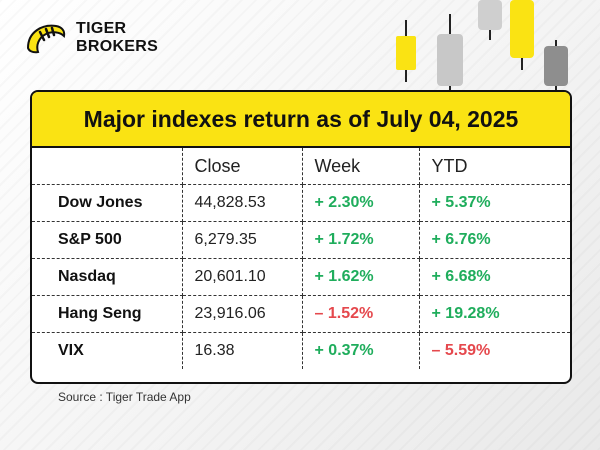  What do you see at coordinates (360, 240) in the screenshot?
I see `week-return: + 1.72%` at bounding box center [360, 240].